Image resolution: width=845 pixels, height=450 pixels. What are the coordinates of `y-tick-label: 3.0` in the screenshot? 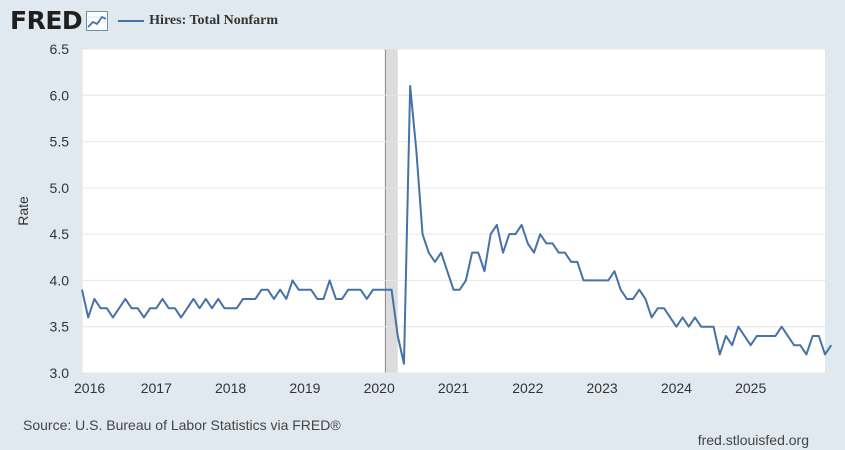 It's located at (60, 373).